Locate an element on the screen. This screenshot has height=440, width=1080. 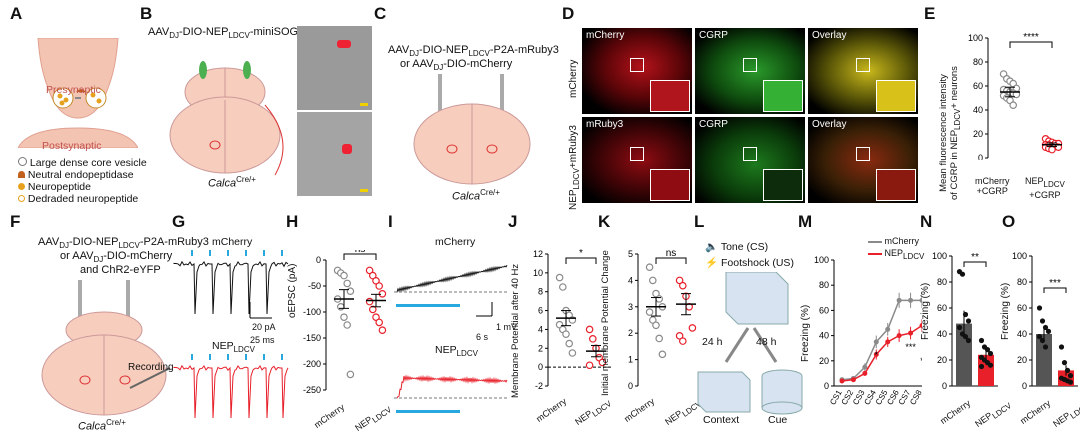
j-ylabel: Membrane Potential after 40 Hz is located at coordinates (515, 330).